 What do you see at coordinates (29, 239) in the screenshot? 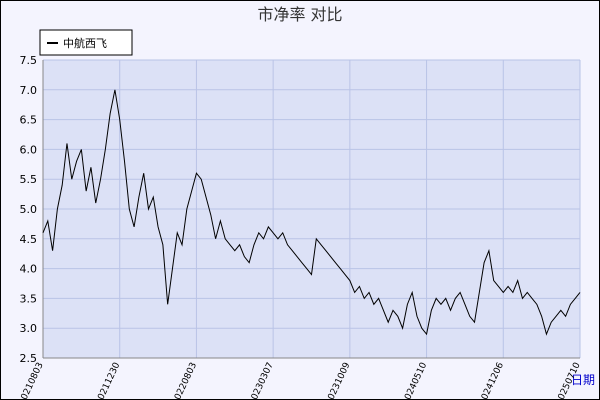
I see `y-tick-label: 4.5` at bounding box center [29, 239].